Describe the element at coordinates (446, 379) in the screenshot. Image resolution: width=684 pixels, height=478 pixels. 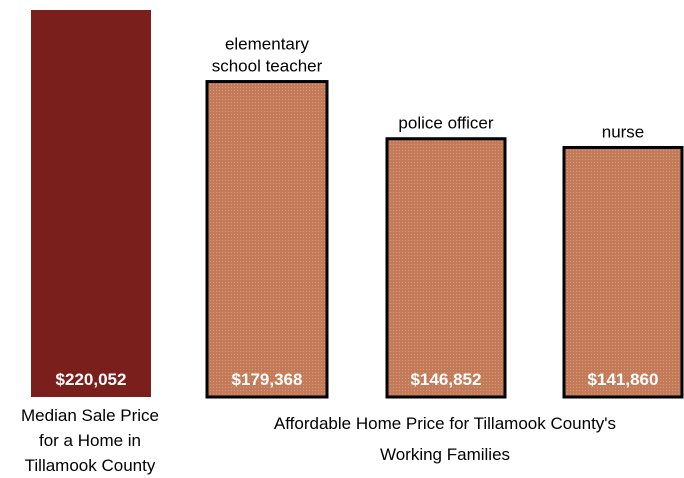
I see `value-label-police-officer: $146,852` at that location.